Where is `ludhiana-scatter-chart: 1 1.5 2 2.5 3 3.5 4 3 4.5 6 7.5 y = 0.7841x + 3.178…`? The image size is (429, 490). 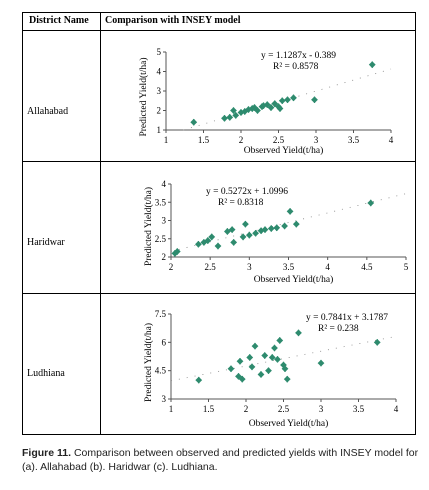
ludhiana-scatter-chart: 1 1.5 2 2.5 3 3.5 4 3 4.5 6 7.5 y = 0.7841x + 3.178… is located at coordinates (271, 369).